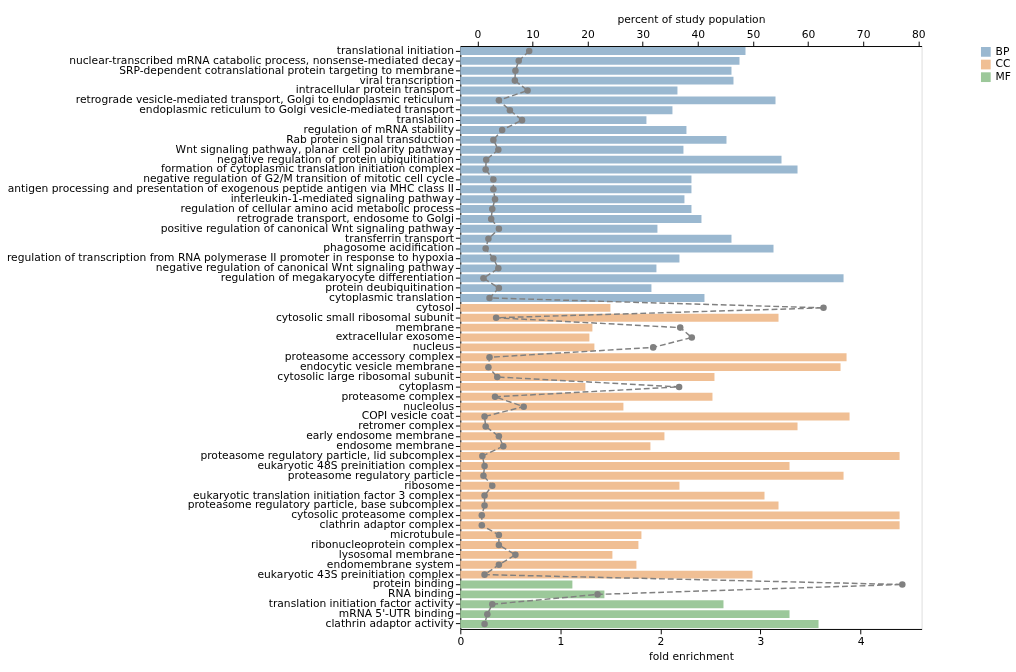  Describe the element at coordinates (691, 656) in the screenshot. I see `x-axis-title: fold enrichment` at that location.